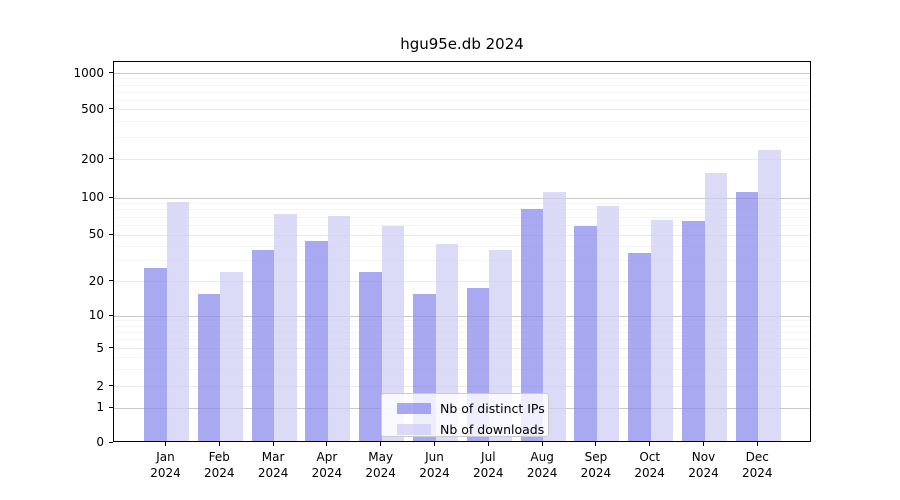 The image size is (900, 500). Describe the element at coordinates (231, 356) in the screenshot. I see `bar-downloads-feb` at that location.